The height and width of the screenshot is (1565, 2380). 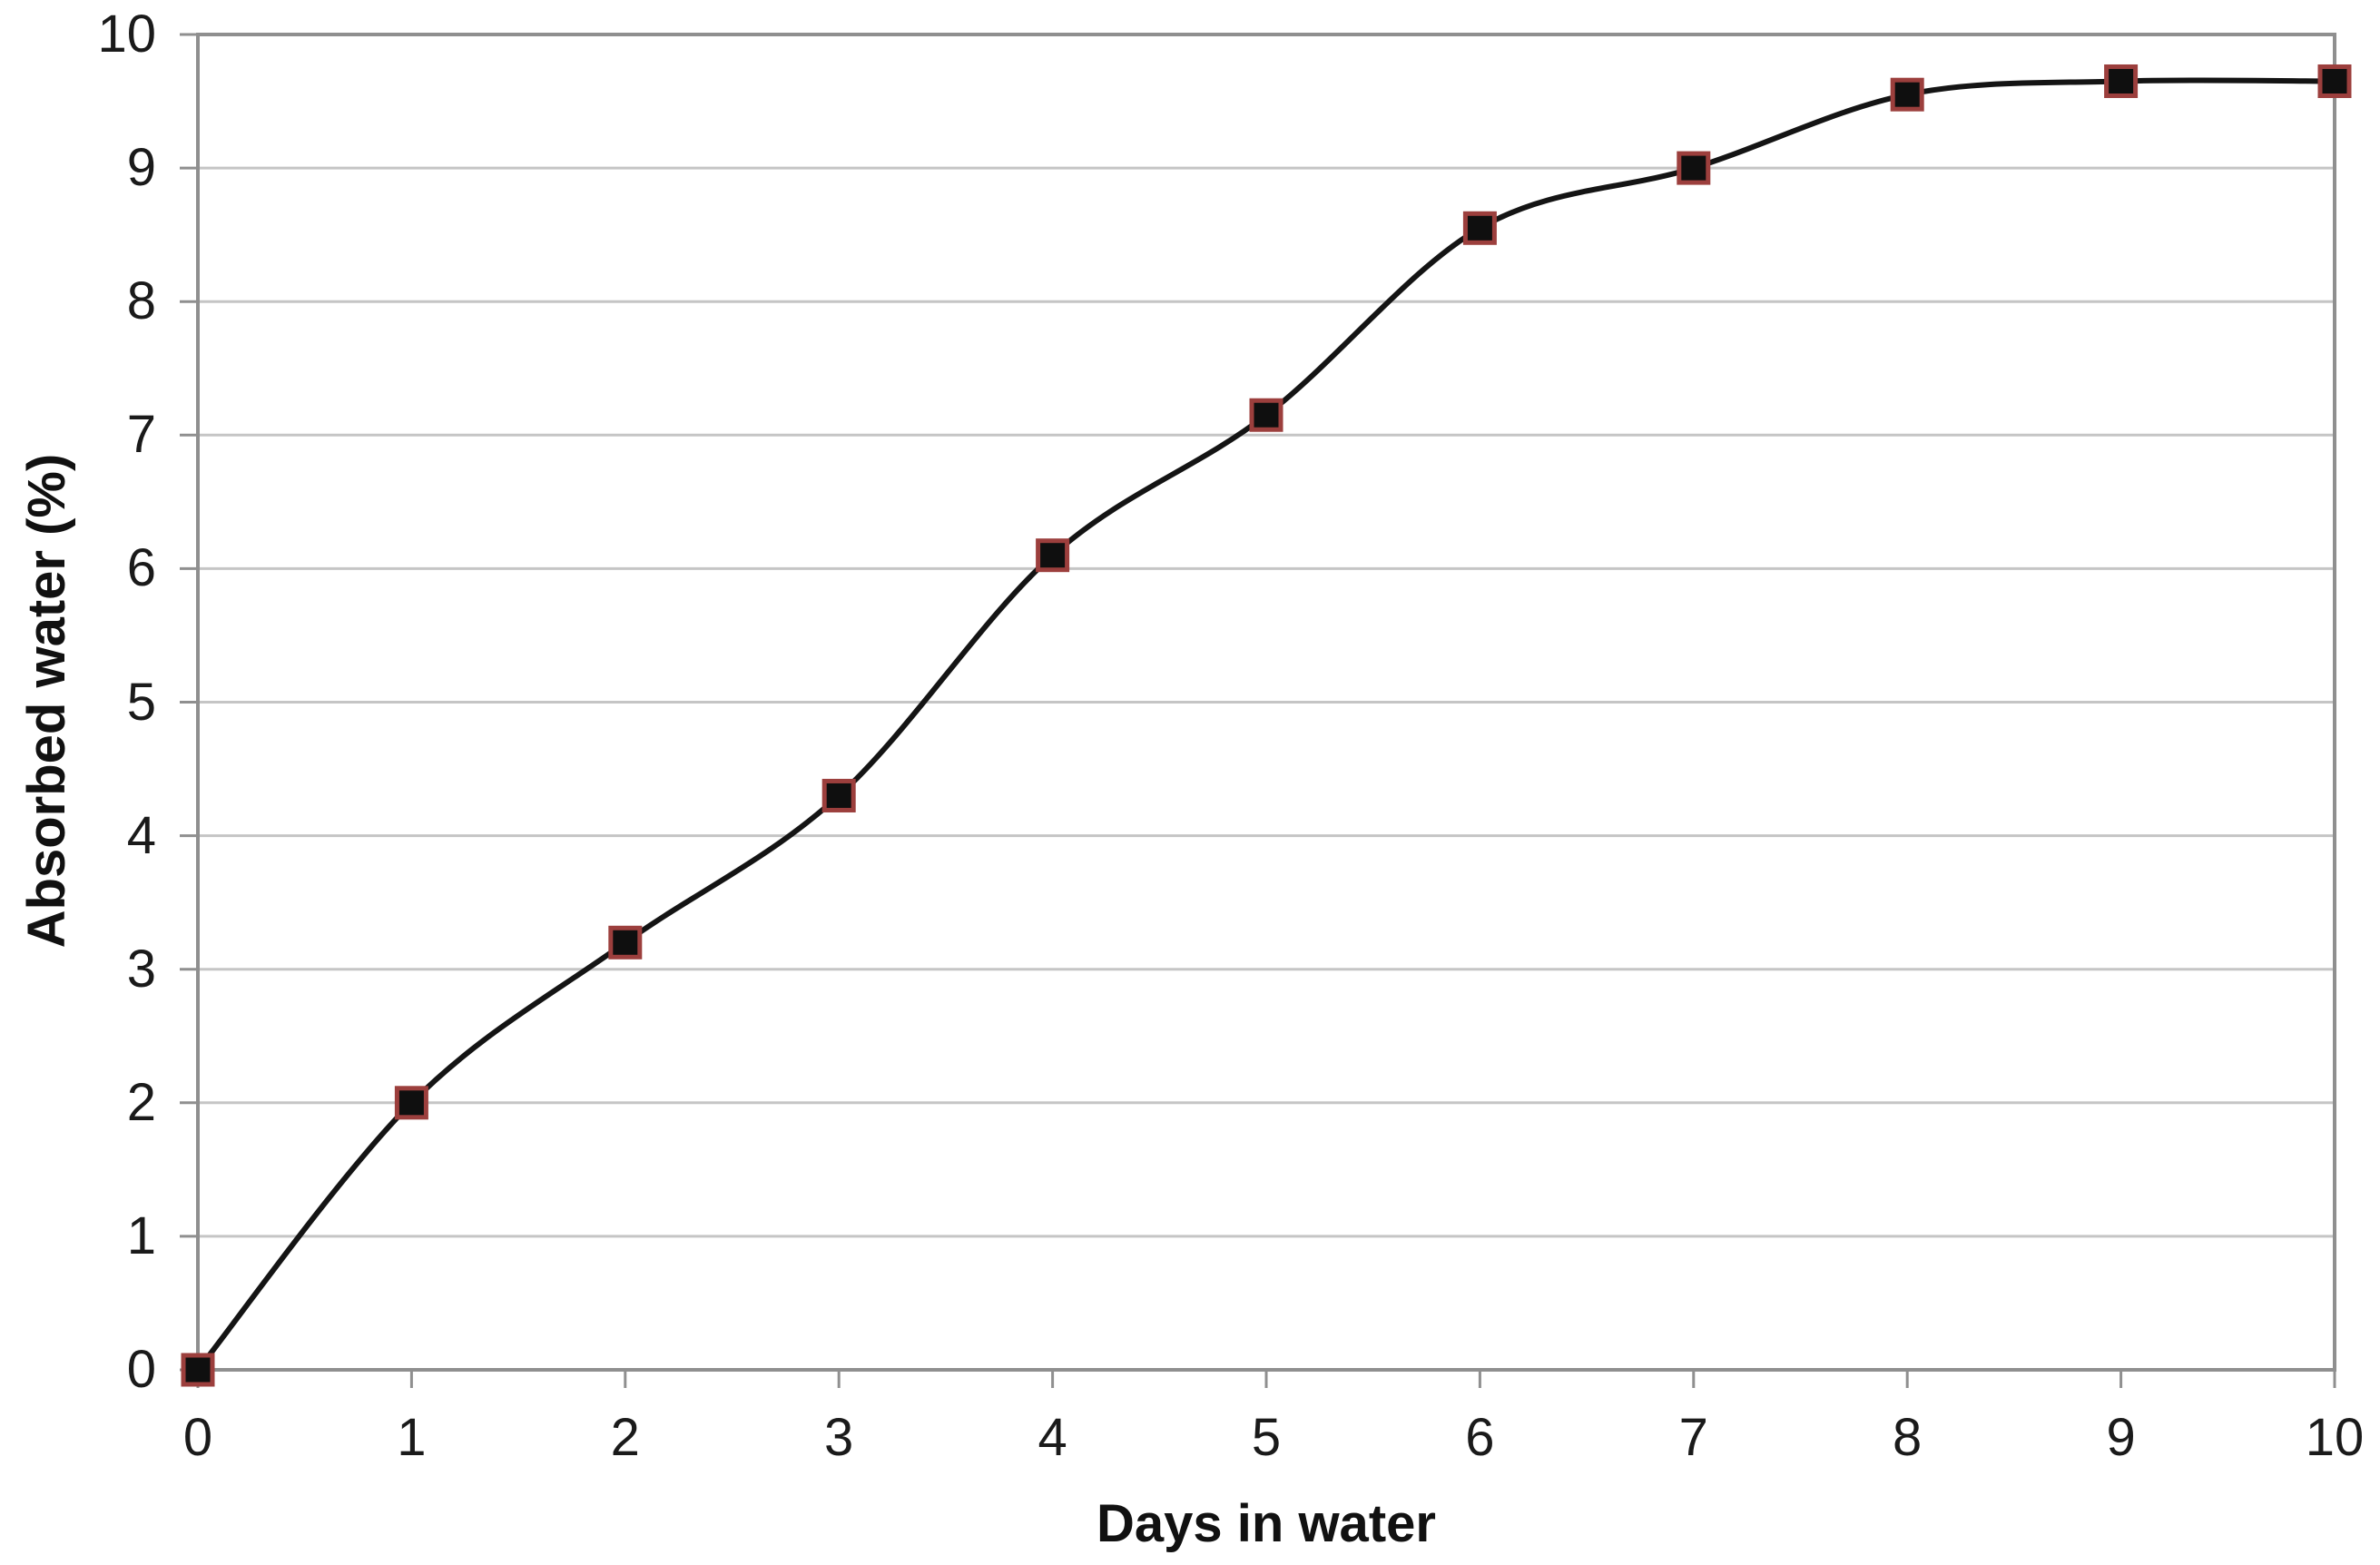 What do you see at coordinates (2121, 1438) in the screenshot?
I see `x-axis-tick-label-9: 9` at bounding box center [2121, 1438].